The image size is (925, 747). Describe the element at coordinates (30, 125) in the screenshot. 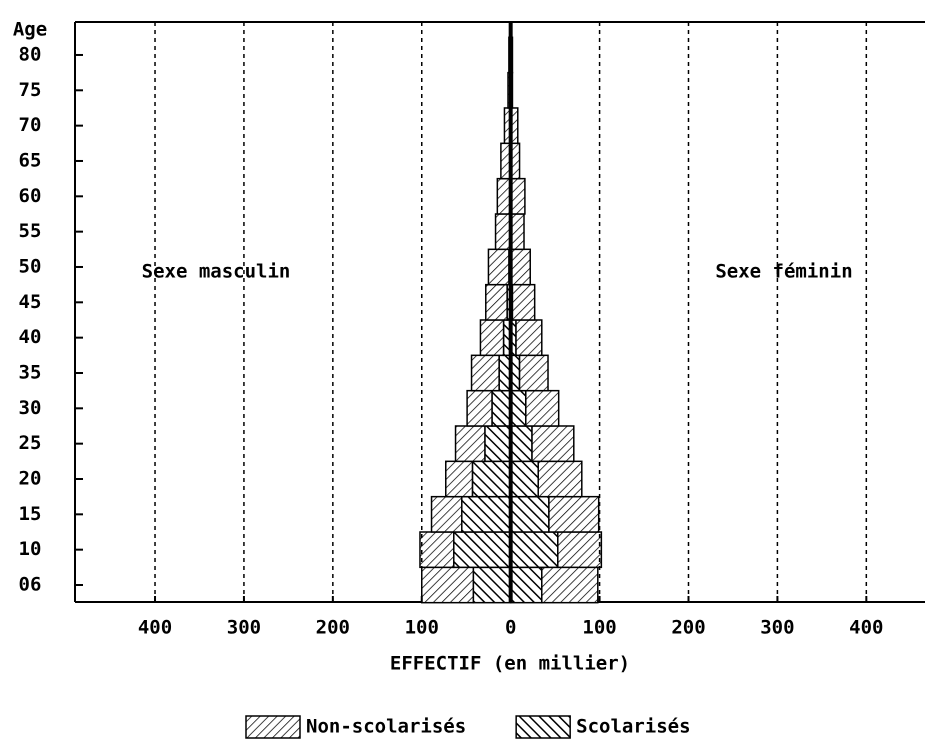

I see `y-tick-label: 70` at that location.